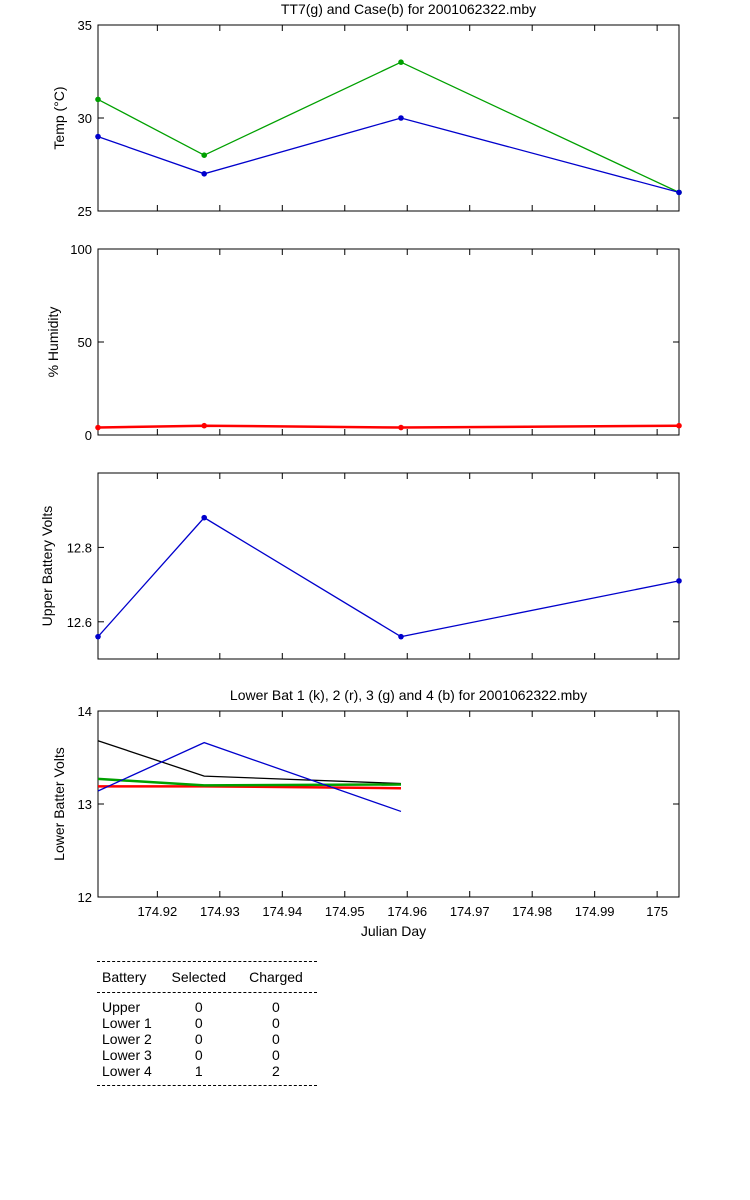 This screenshot has height=1200, width=750. What do you see at coordinates (470, 911) in the screenshot?
I see `x-tick-label: 174.97` at bounding box center [470, 911].